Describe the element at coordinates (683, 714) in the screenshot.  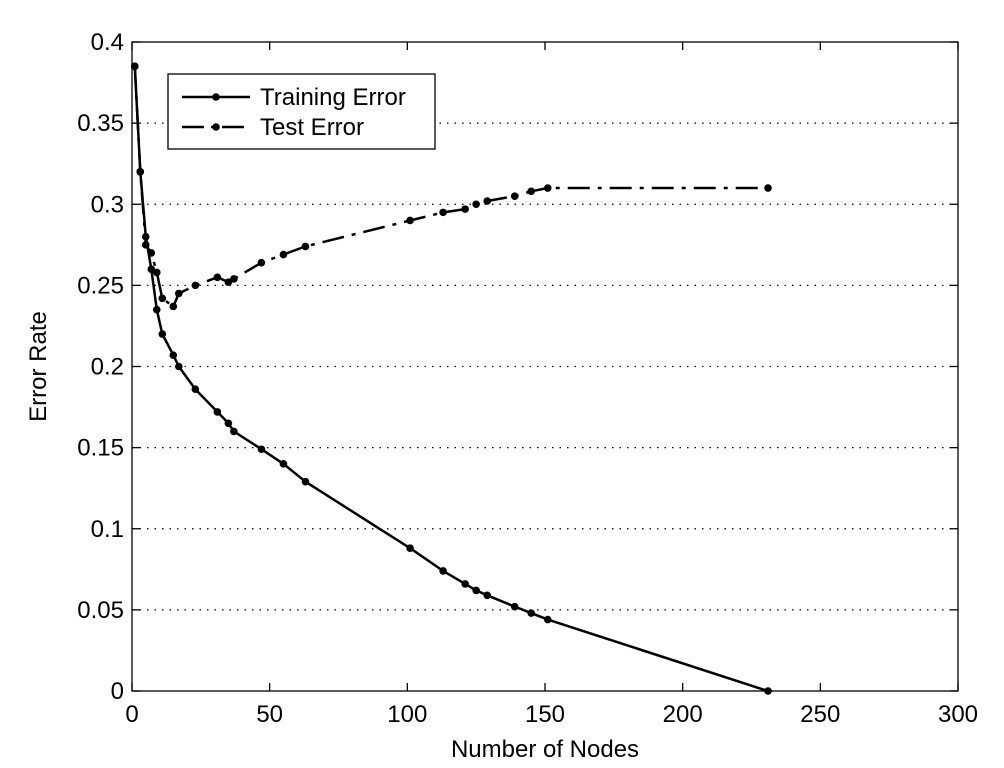
I see `x-tick-label-4: 200` at that location.